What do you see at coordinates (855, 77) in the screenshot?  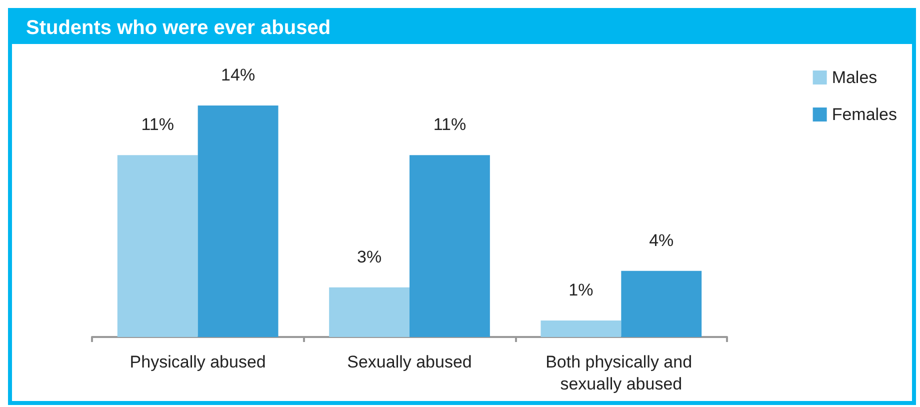 I see `legend-label: Males` at bounding box center [855, 77].